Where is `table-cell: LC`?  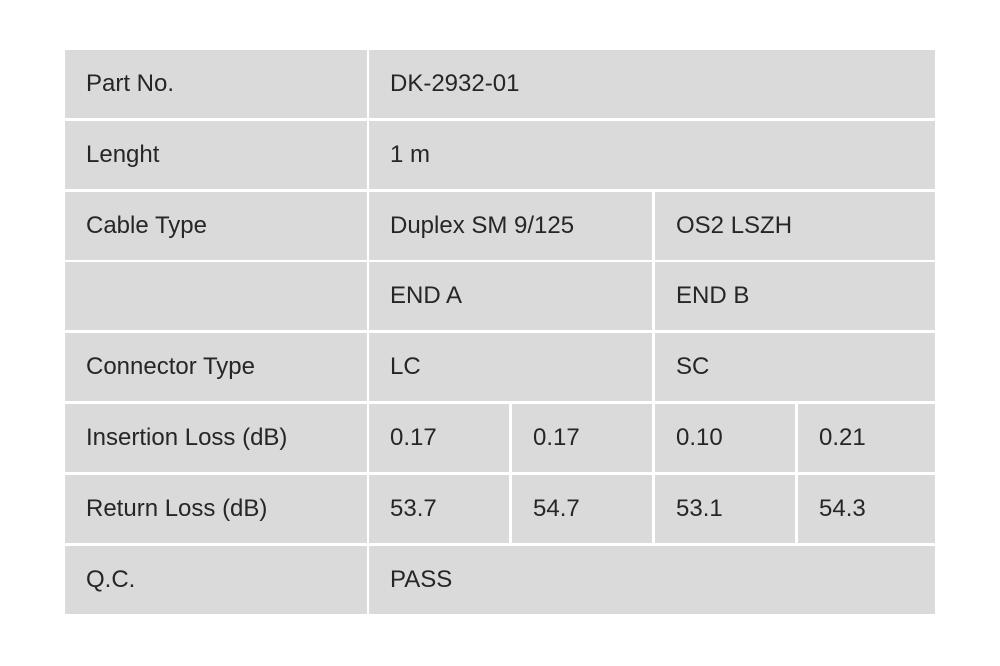
table-cell: LC is located at coordinates (510, 367).